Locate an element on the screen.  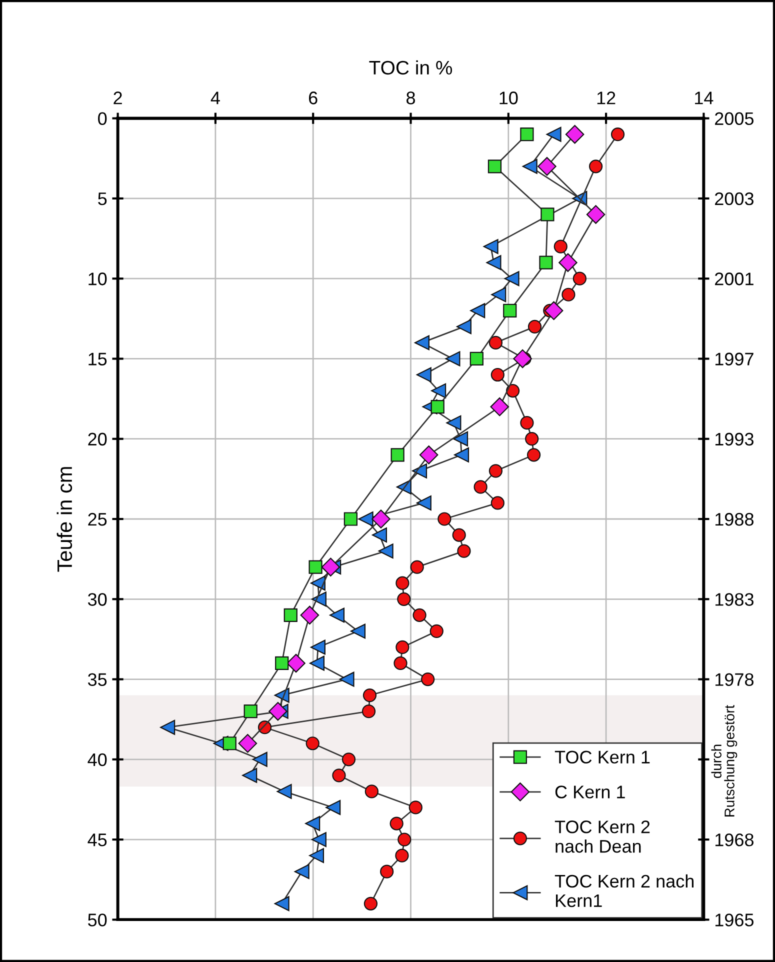
category-label: 1993 is located at coordinates (734, 439).